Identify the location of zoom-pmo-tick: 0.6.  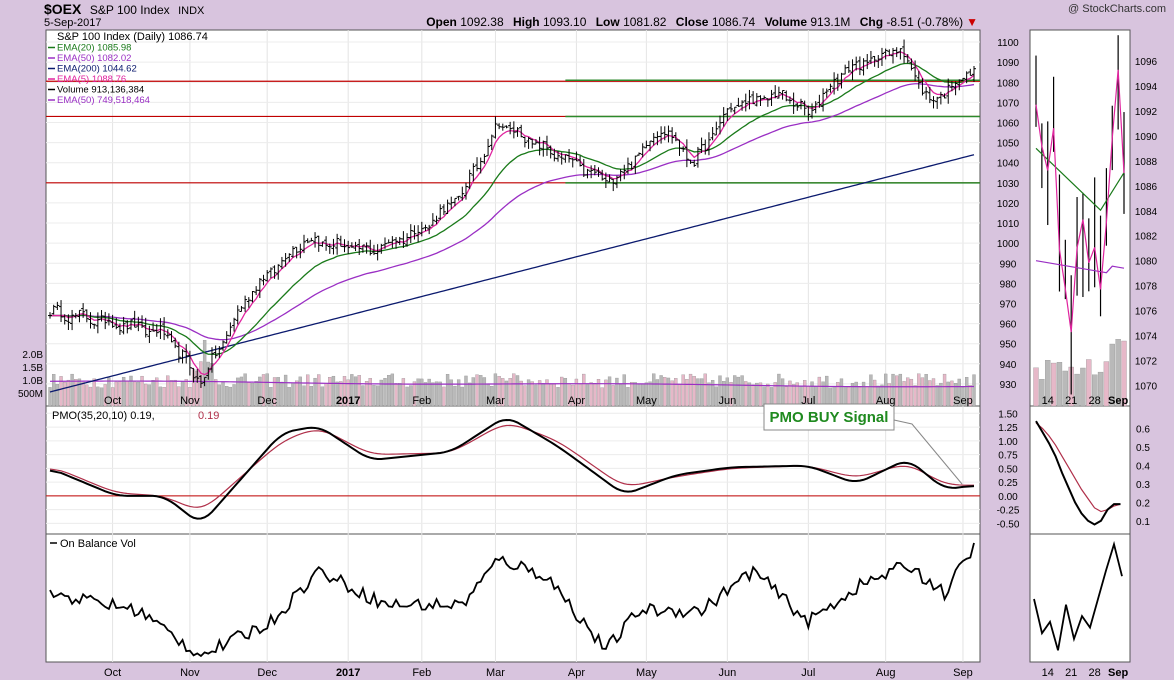
(1143, 429).